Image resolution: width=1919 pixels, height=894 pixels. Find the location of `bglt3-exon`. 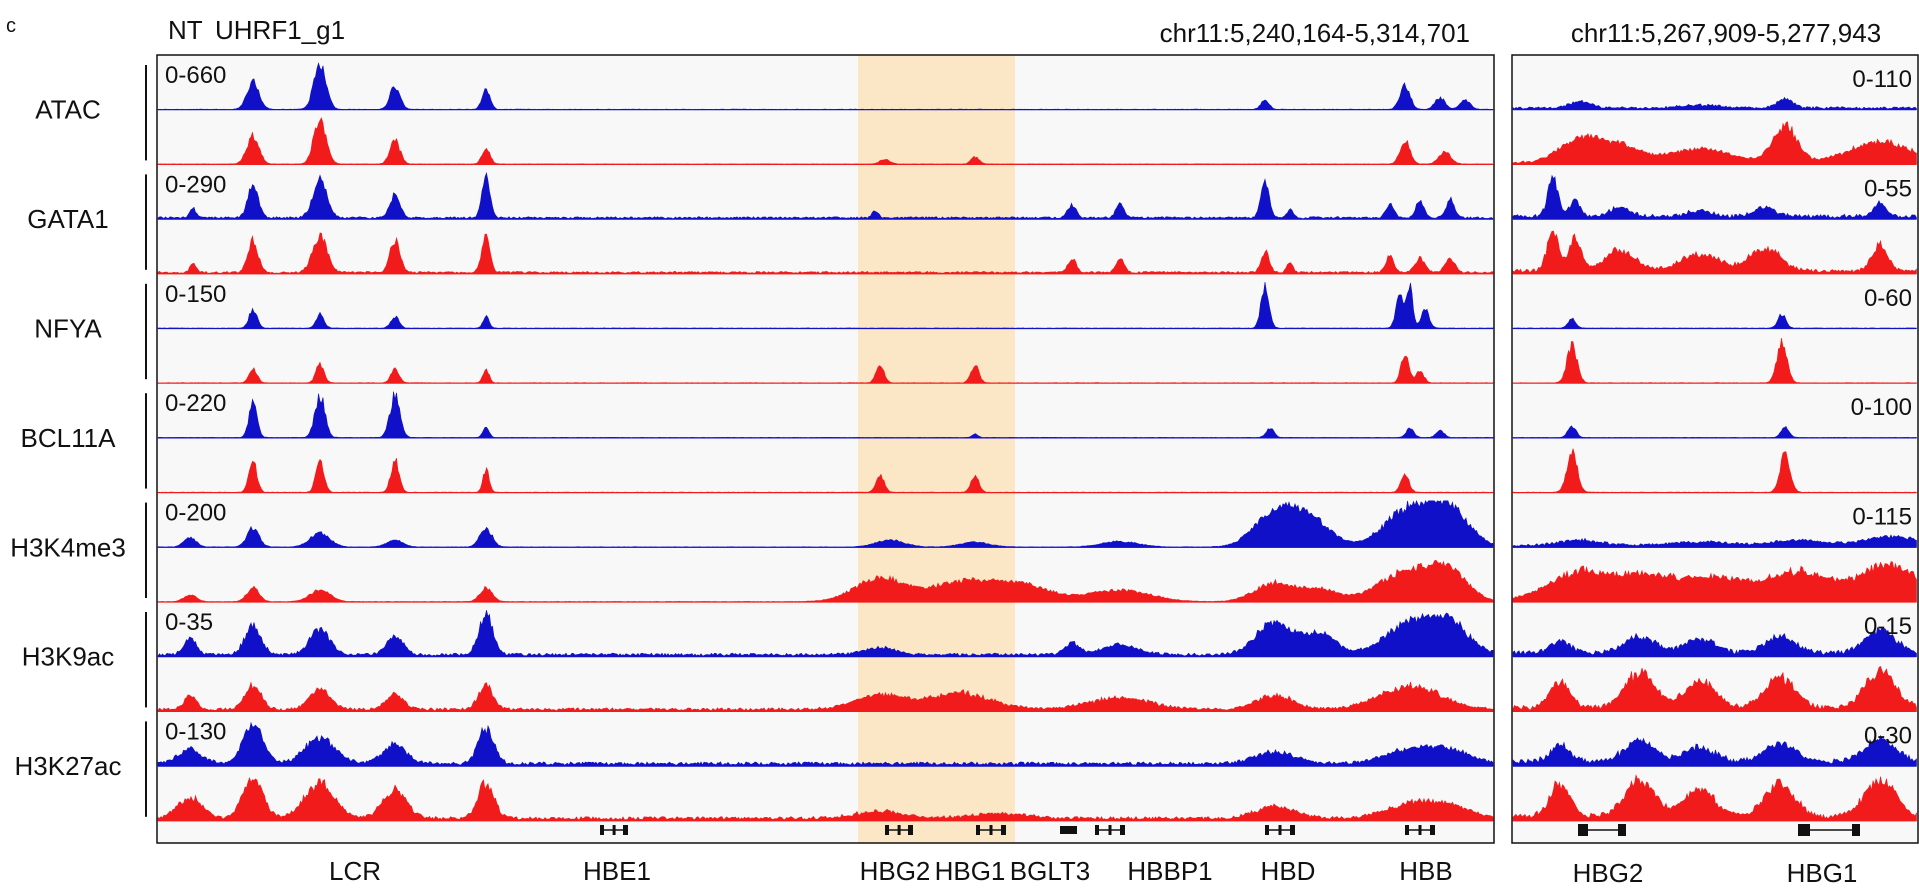

bglt3-exon is located at coordinates (1068, 830).